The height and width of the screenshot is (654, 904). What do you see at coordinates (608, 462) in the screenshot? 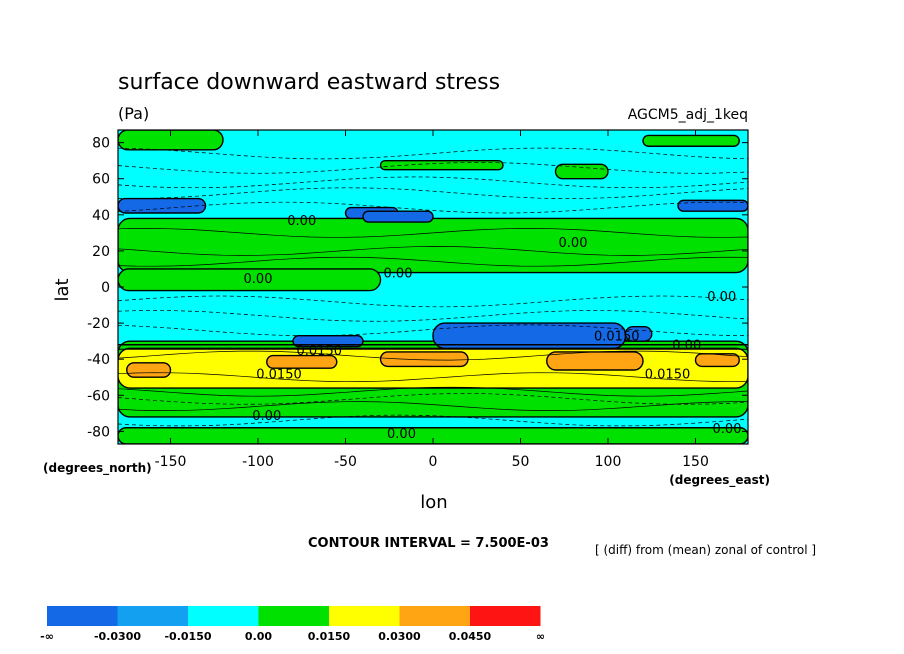
I see `x-tick-label: 100` at bounding box center [608, 462].